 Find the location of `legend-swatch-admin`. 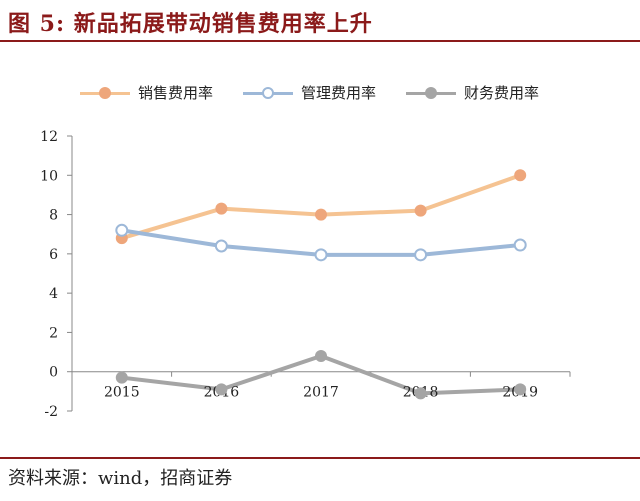

legend-swatch-admin is located at coordinates (268, 93).